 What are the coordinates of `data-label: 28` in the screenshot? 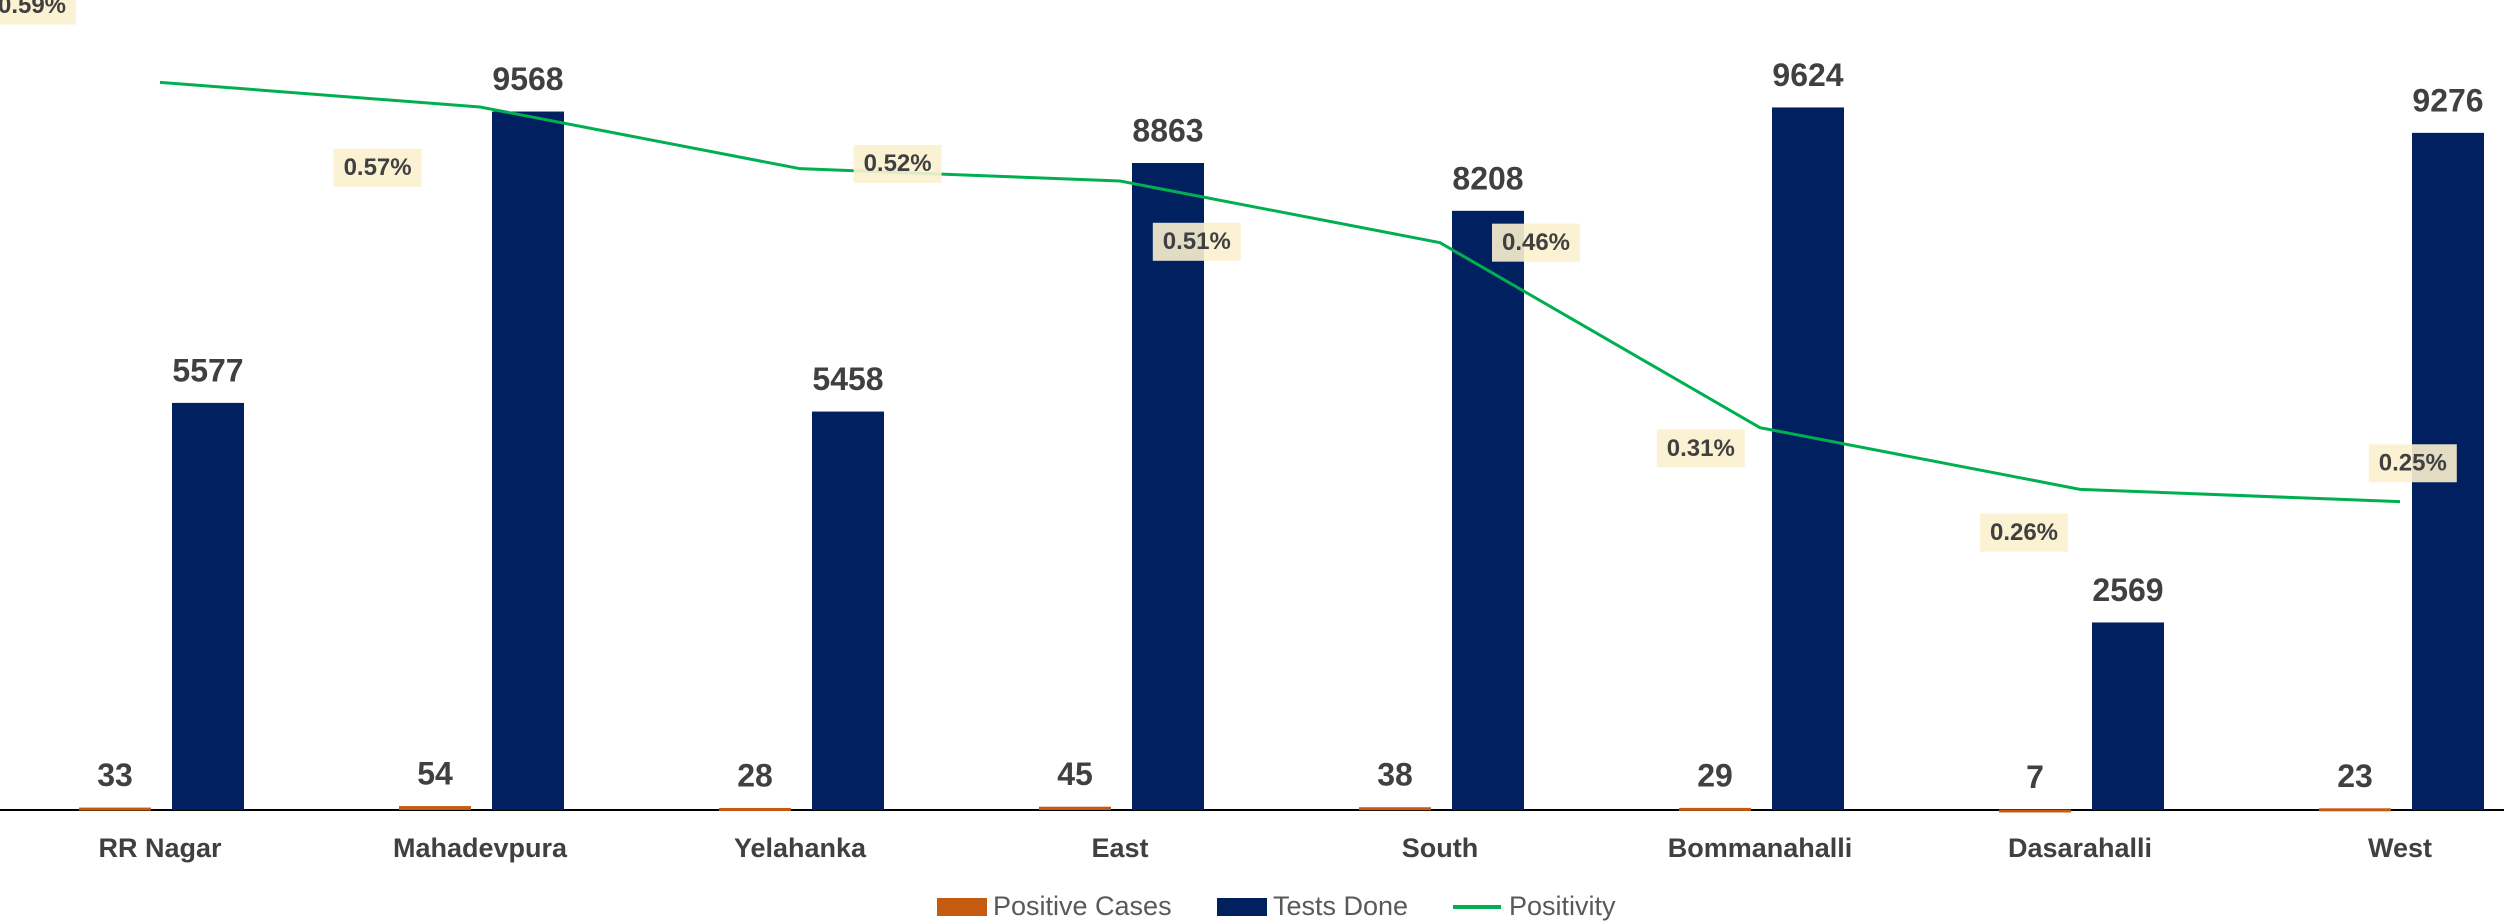 It's located at (755, 775).